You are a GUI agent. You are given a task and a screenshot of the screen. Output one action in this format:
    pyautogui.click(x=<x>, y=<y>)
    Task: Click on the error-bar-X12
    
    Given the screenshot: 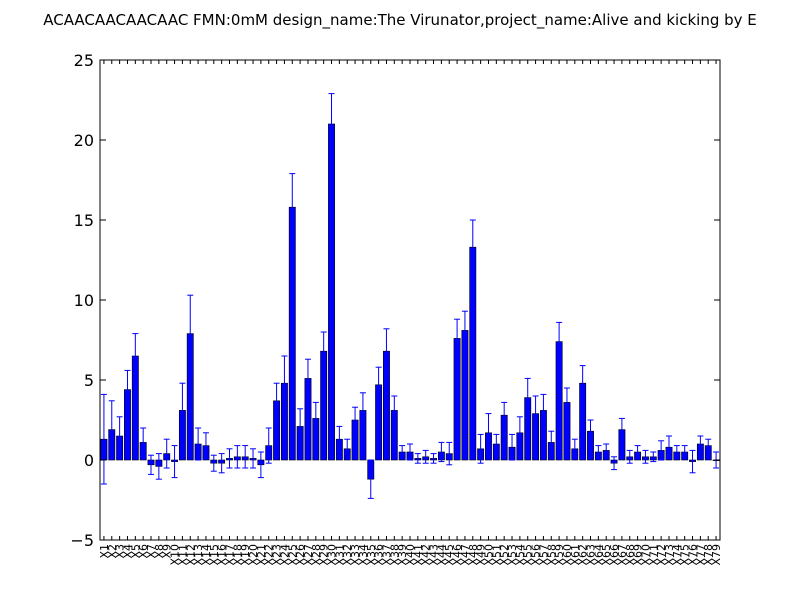 What is the action you would take?
    pyautogui.click(x=190, y=333)
    